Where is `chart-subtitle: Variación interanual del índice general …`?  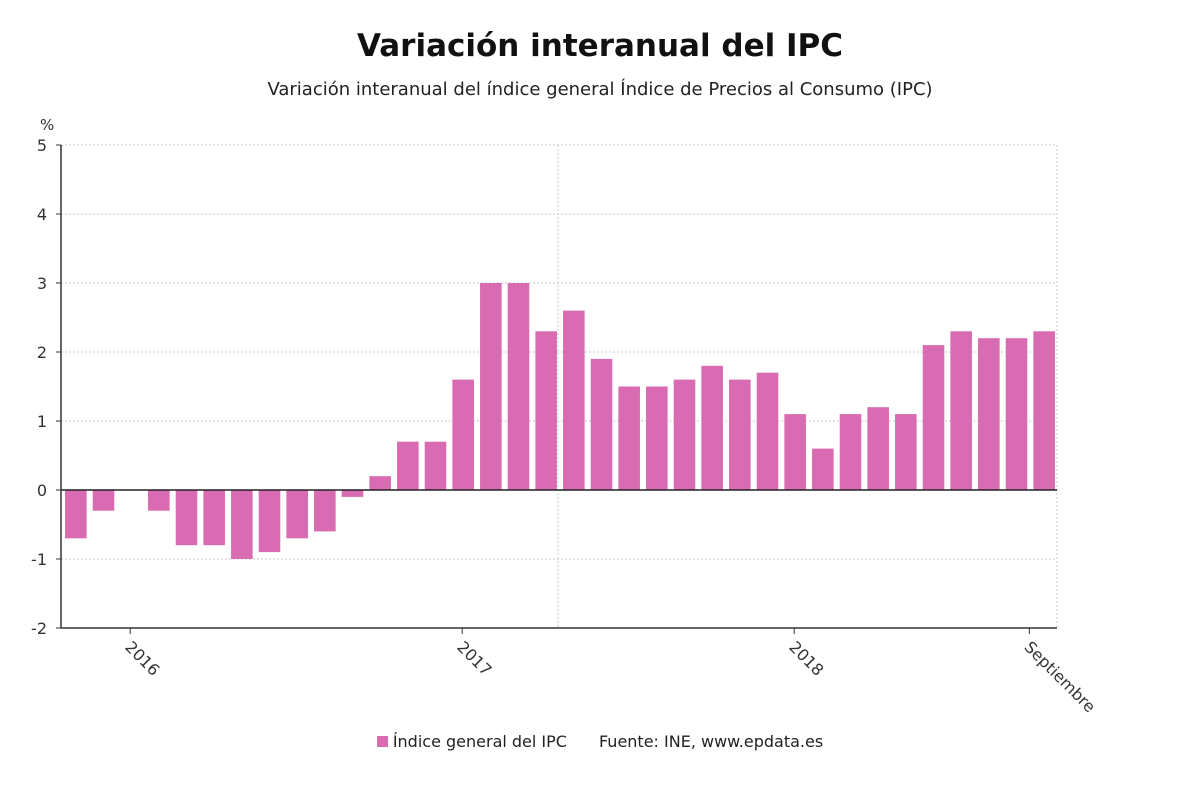 chart-subtitle: Variación interanual del índice general … is located at coordinates (600, 89).